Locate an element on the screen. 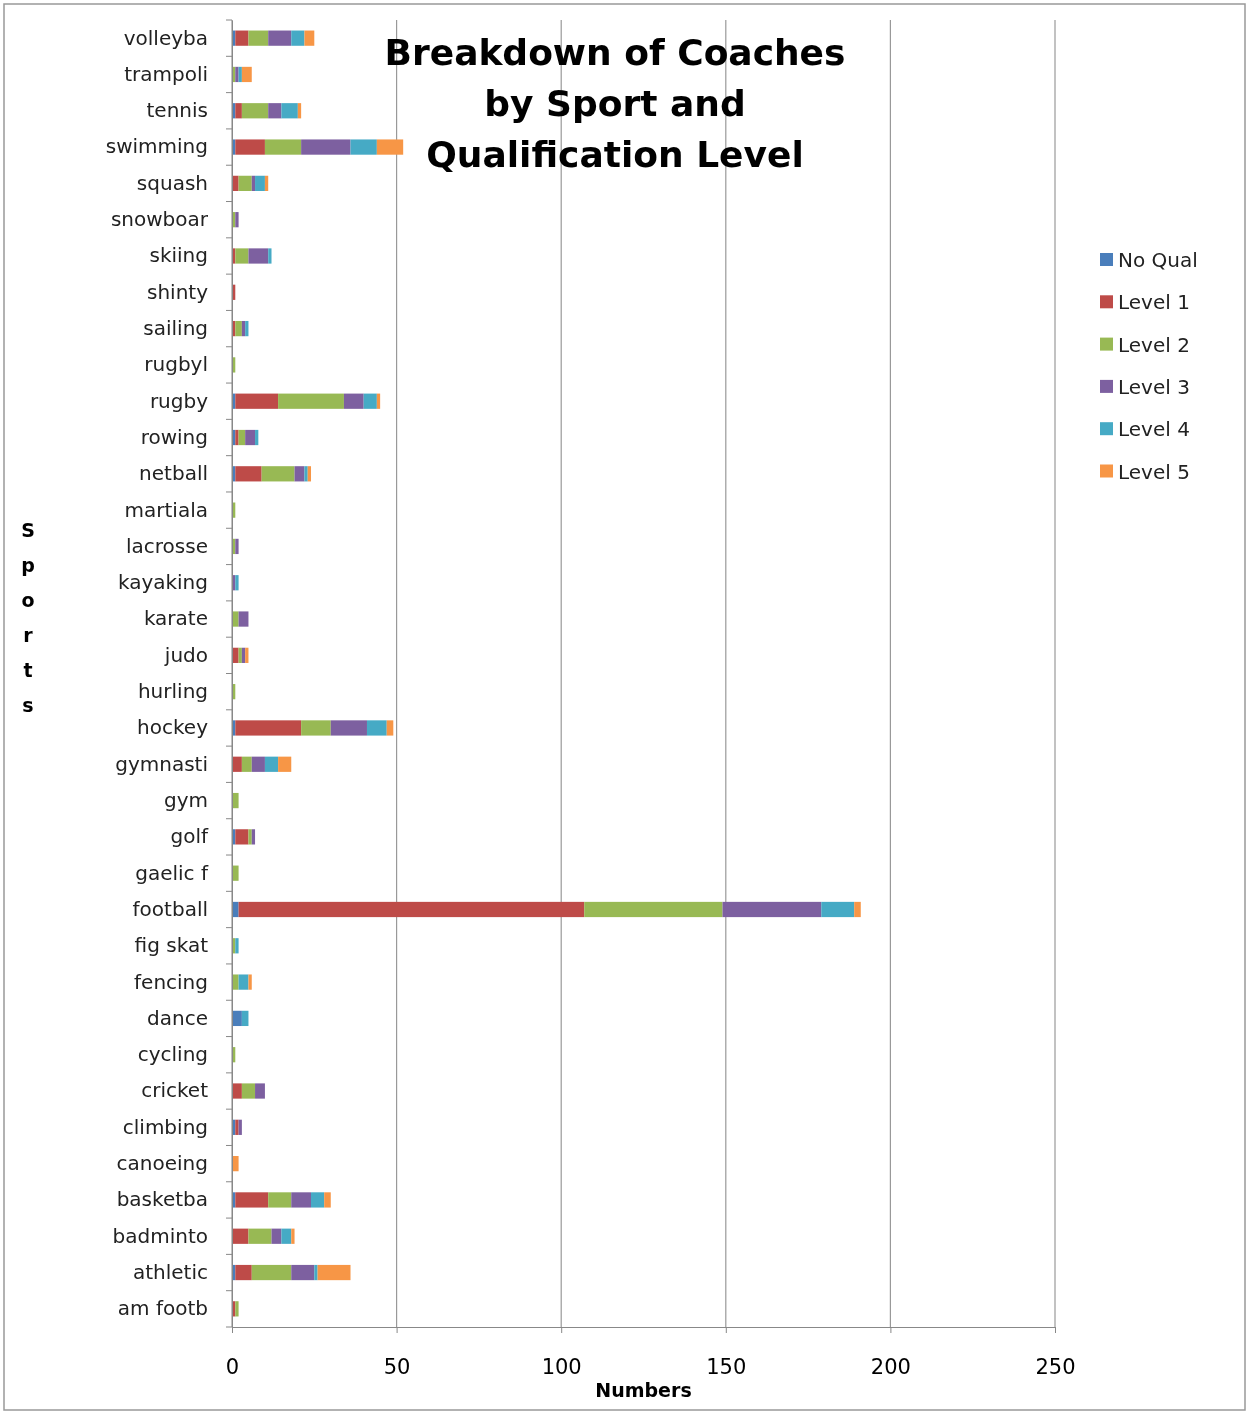 The height and width of the screenshot is (1414, 1249). x-tick-label: 150 is located at coordinates (726, 1366).